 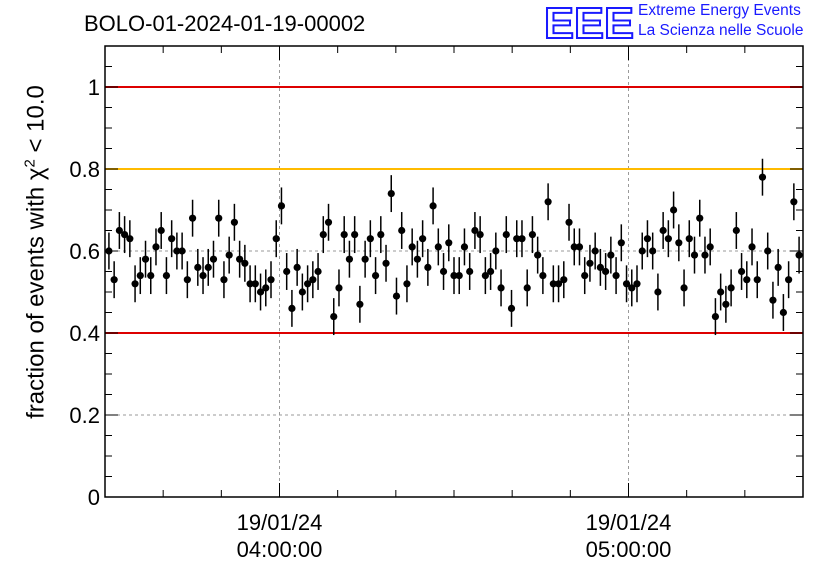 What do you see at coordinates (84, 169) in the screenshot?
I see `y-tick-label: 0.8` at bounding box center [84, 169].